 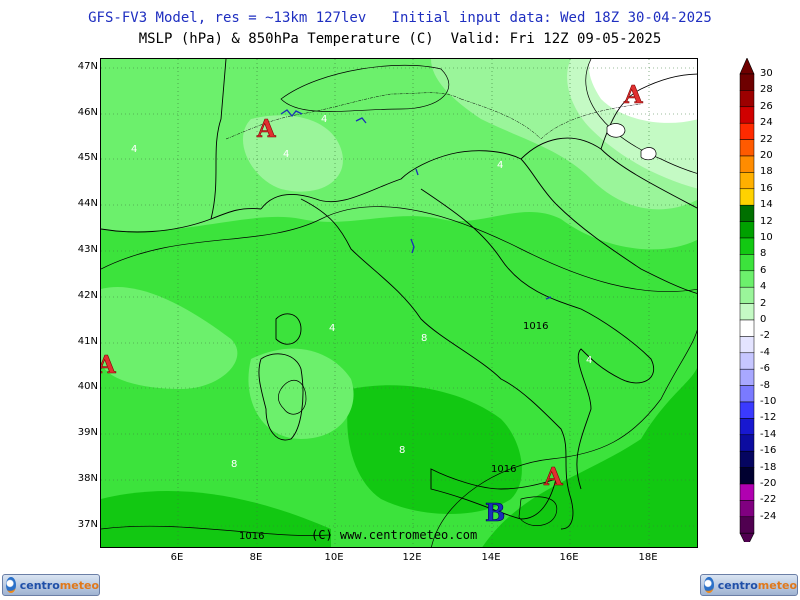 What do you see at coordinates (503, 469) in the screenshot?
I see `isobar-label: 1016` at bounding box center [503, 469].